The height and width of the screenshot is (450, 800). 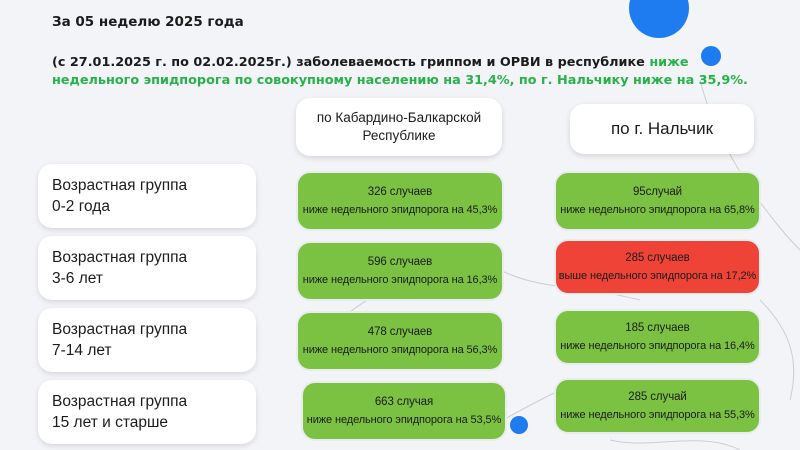 What do you see at coordinates (657, 210) in the screenshot?
I see `nalchik-status: ниже недельного эпидпорога на 65,8%` at bounding box center [657, 210].